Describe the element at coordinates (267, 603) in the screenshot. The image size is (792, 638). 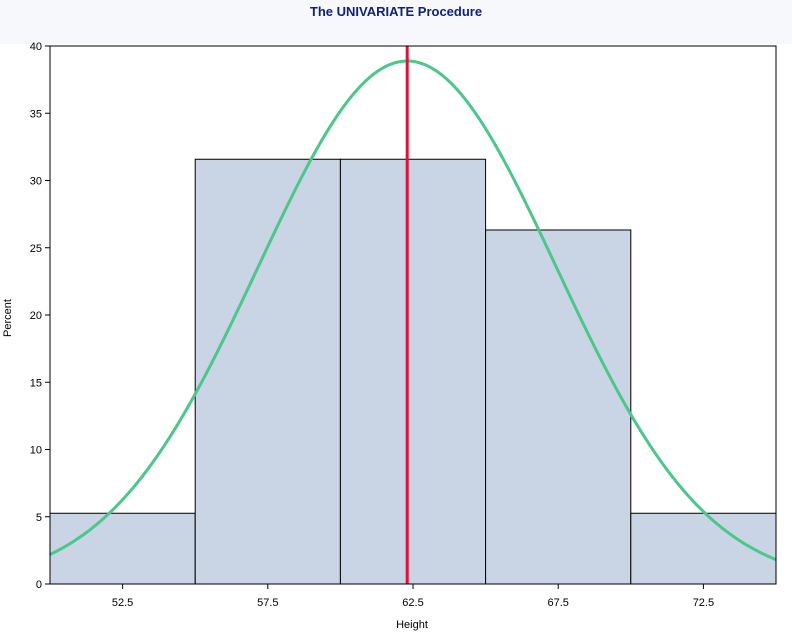
I see `x-tick-label: 57.5` at that location.